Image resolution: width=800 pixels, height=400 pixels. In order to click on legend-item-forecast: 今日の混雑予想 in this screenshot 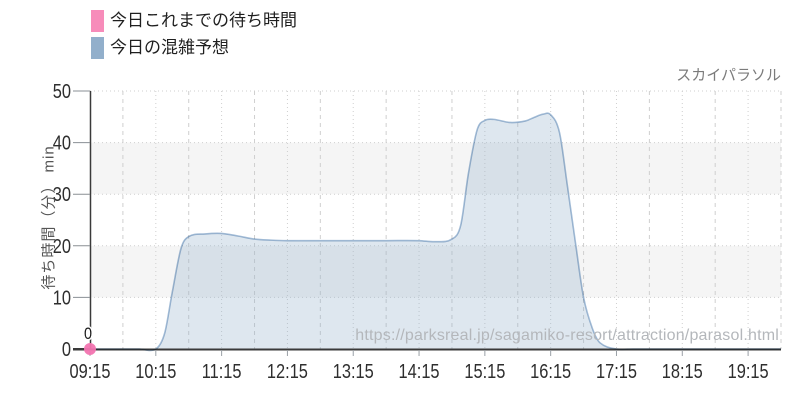, I will do `click(194, 48)`.